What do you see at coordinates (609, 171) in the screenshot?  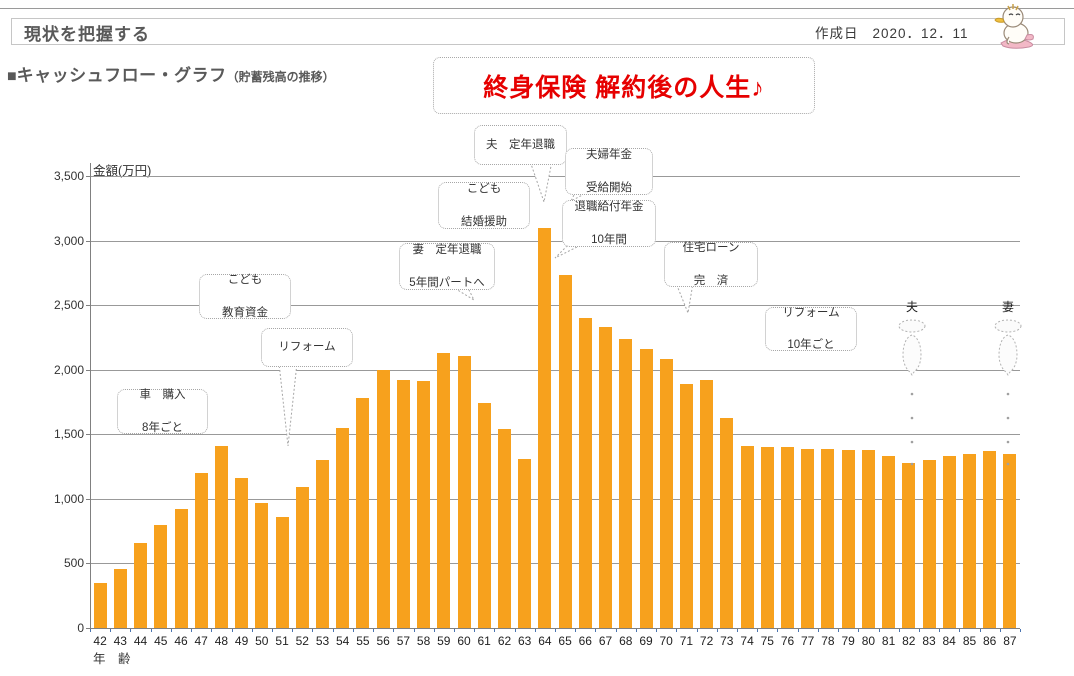 I see `callout-couple-pension-start: 夫婦年金 受給開始` at bounding box center [609, 171].